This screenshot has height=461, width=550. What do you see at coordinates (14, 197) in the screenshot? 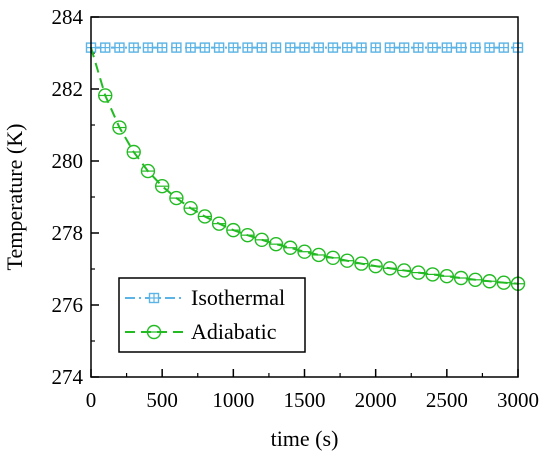
I see `y-axis-label: Temperature (K)` at bounding box center [14, 197].